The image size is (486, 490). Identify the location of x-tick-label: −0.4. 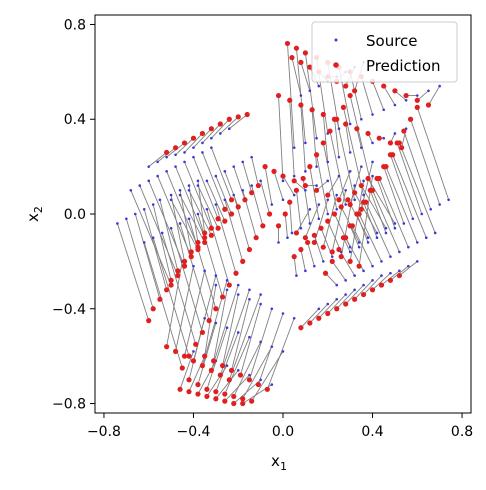
(193, 432).